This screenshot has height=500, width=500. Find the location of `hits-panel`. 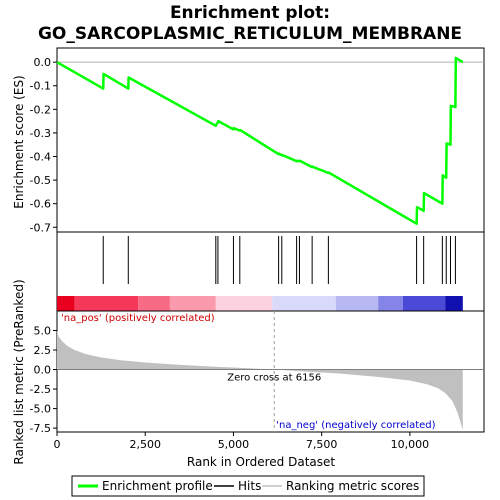

hits-panel is located at coordinates (270, 271).